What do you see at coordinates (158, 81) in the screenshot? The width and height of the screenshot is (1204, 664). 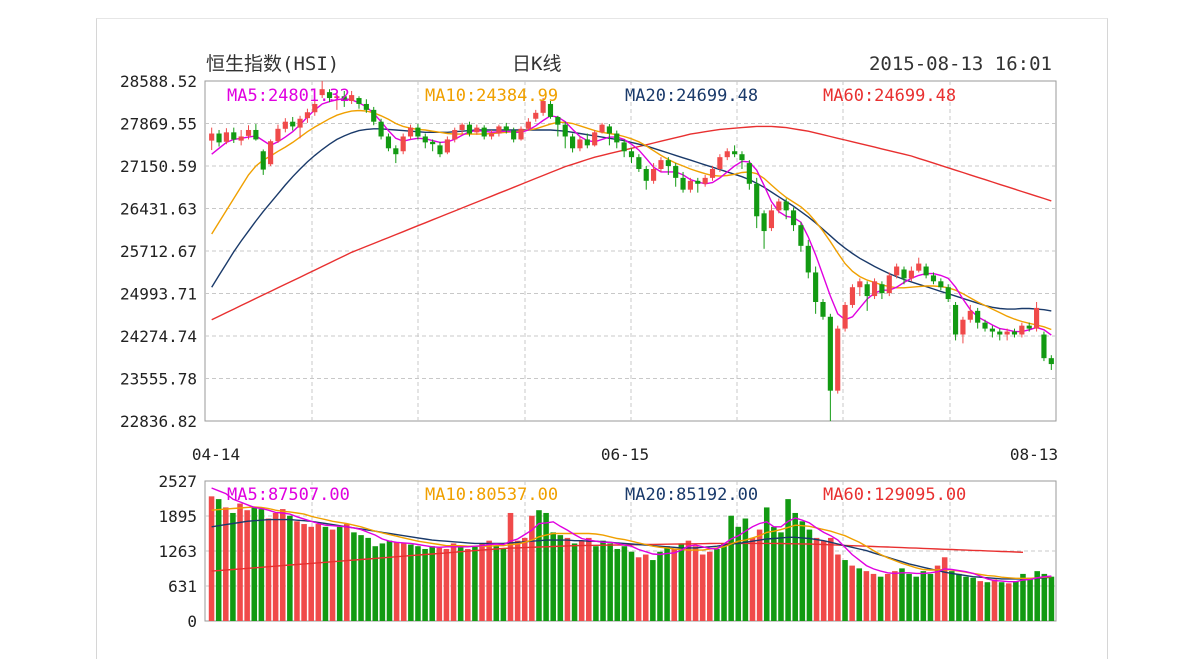 I see `price-y-tick: 28588.52` at bounding box center [158, 81].